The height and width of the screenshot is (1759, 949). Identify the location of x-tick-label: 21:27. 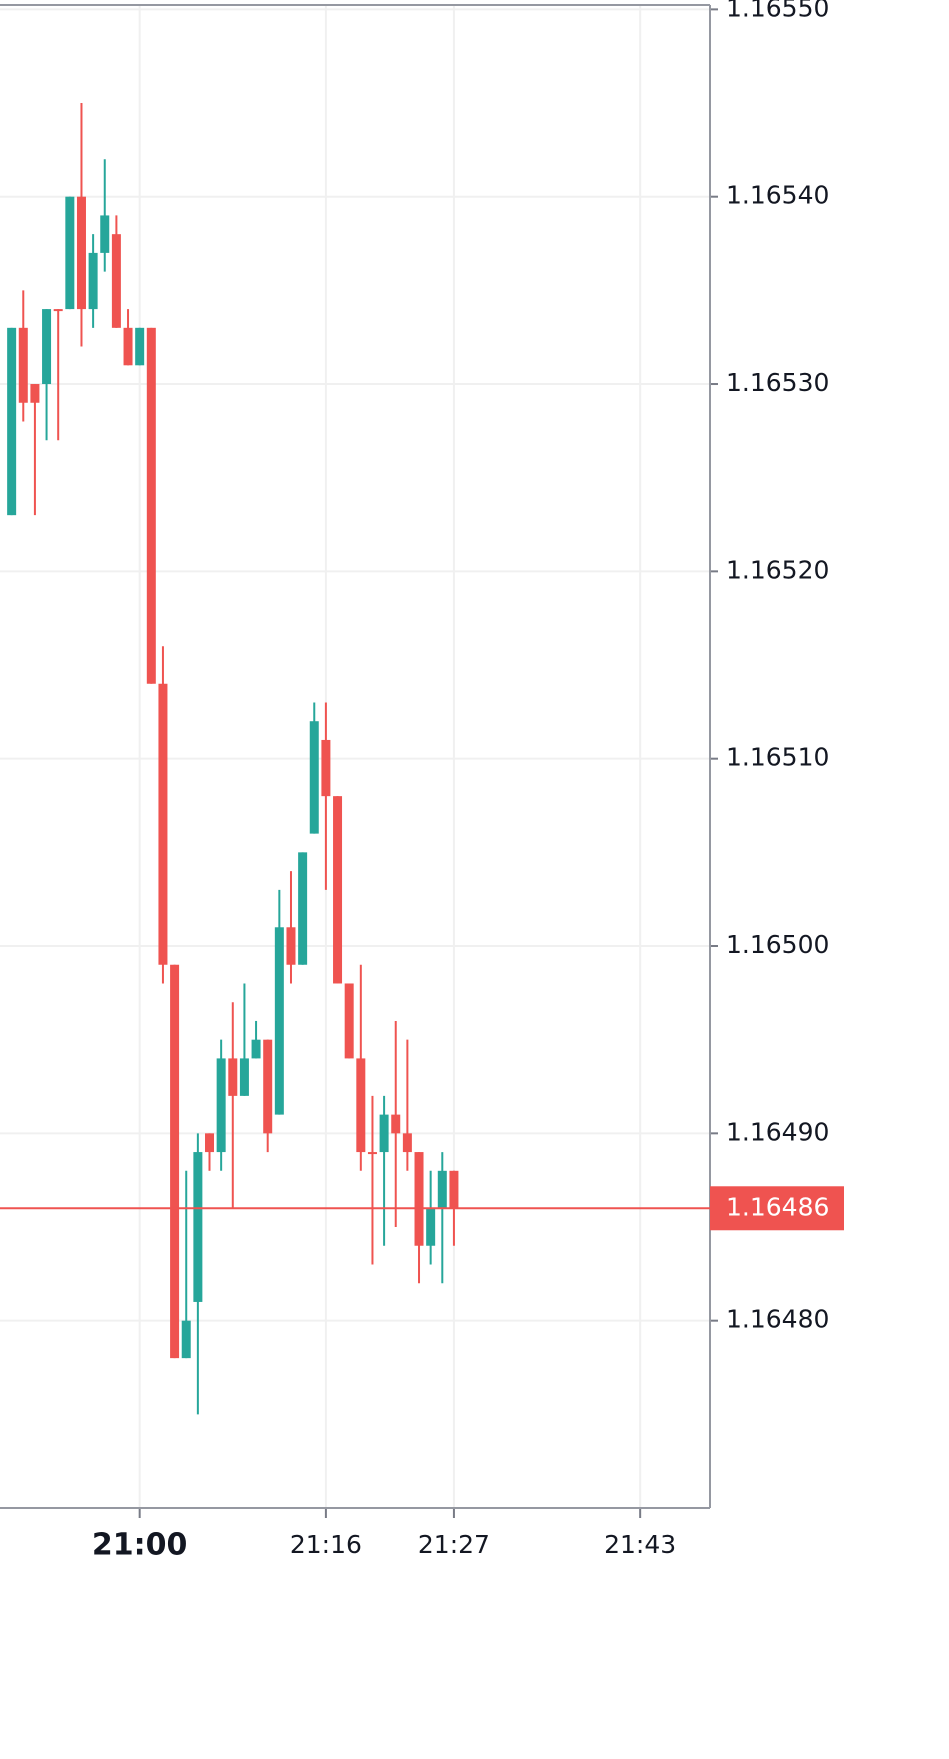
(454, 1544).